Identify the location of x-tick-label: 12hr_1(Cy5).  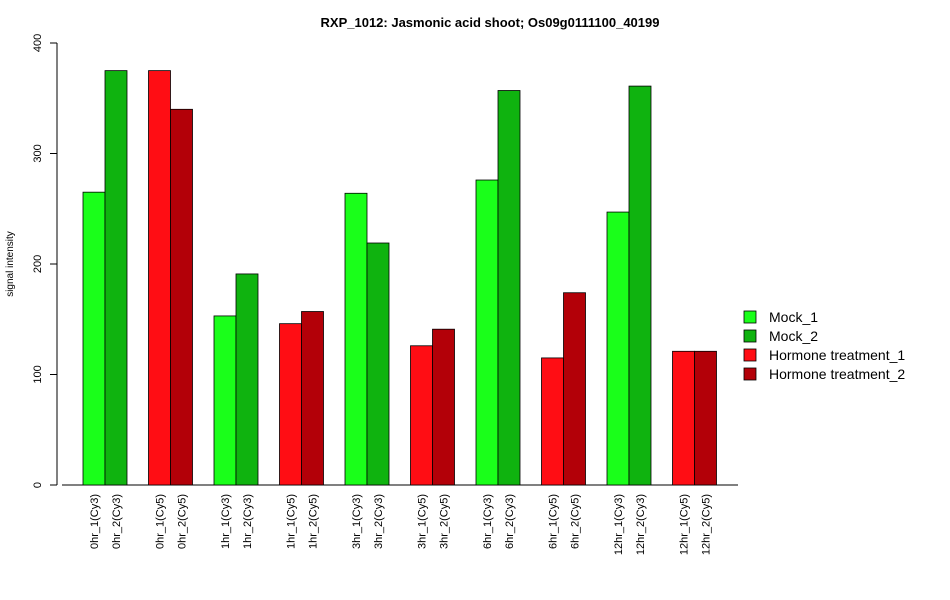
(685, 524).